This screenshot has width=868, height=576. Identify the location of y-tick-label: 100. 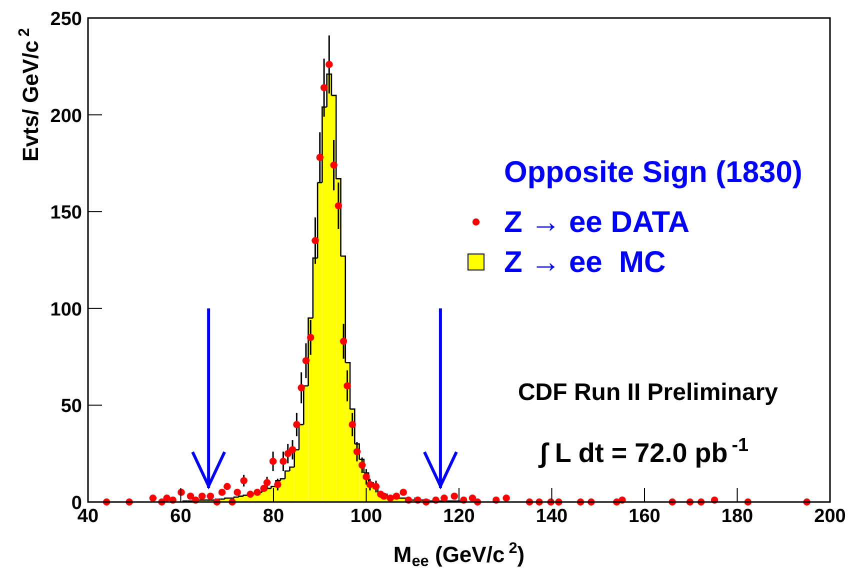
(66, 309).